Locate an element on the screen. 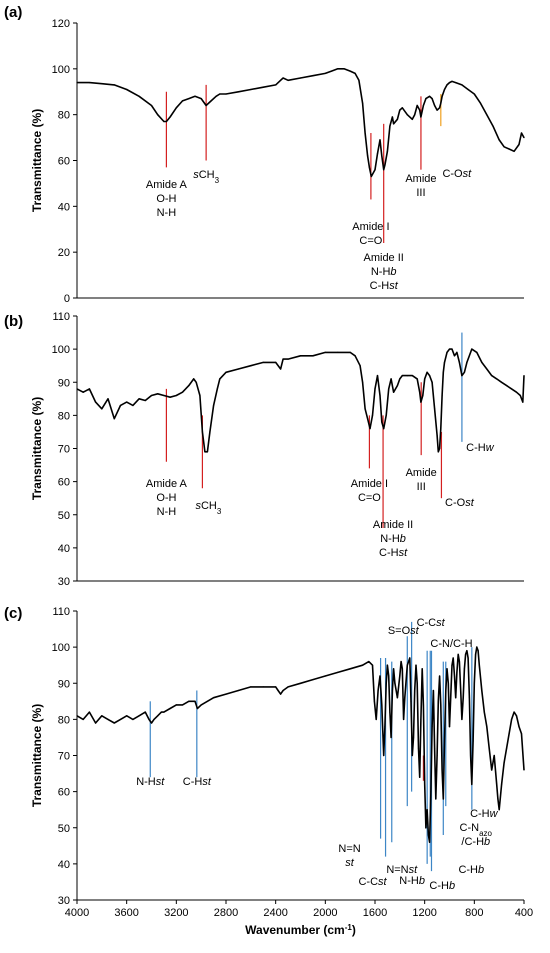 Image resolution: width=550 pixels, height=953 pixels. y-tick-label: 60 is located at coordinates (64, 483).